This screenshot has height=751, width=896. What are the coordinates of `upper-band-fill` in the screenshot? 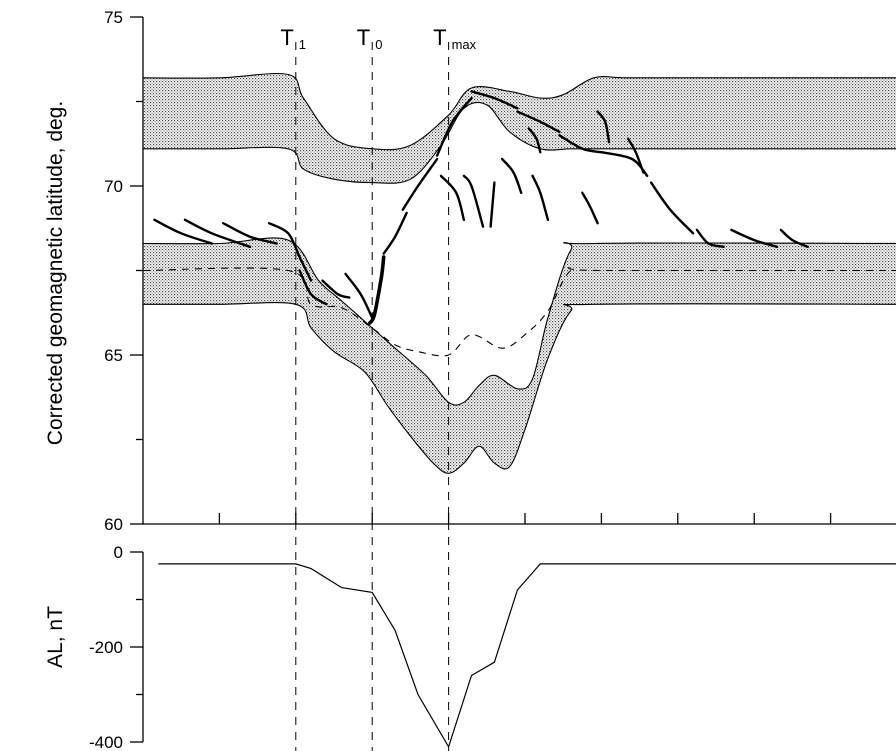 It's located at (519, 128).